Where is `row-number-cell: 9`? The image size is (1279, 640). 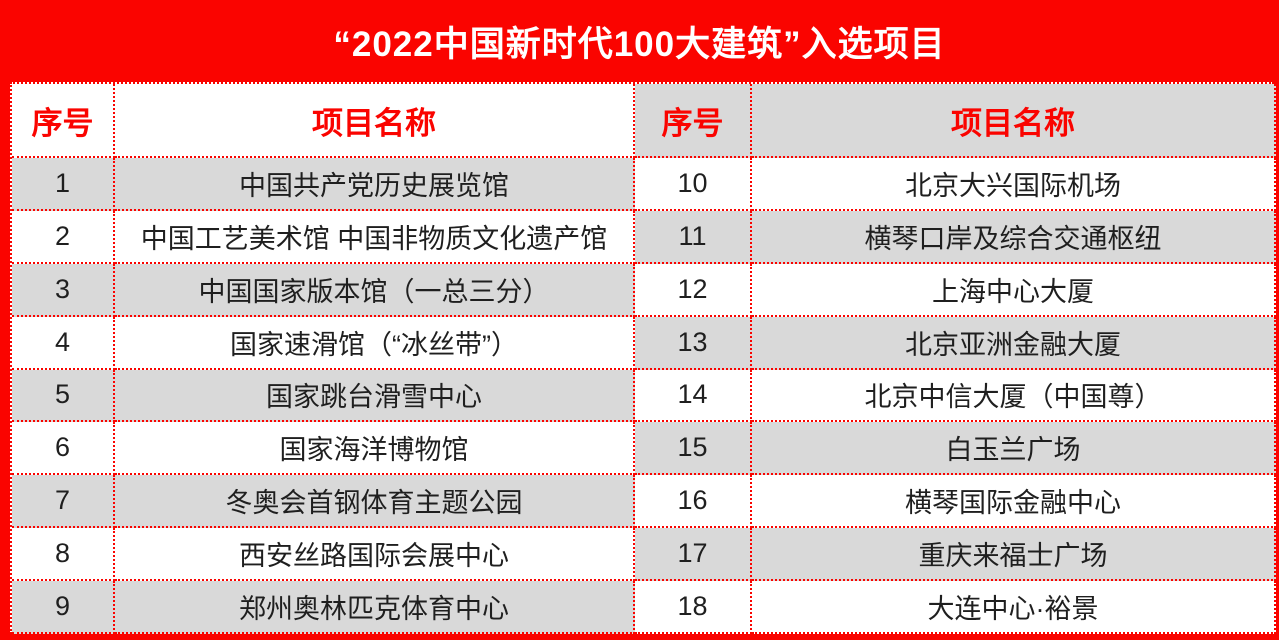
row-number-cell: 9 is located at coordinates (63, 607).